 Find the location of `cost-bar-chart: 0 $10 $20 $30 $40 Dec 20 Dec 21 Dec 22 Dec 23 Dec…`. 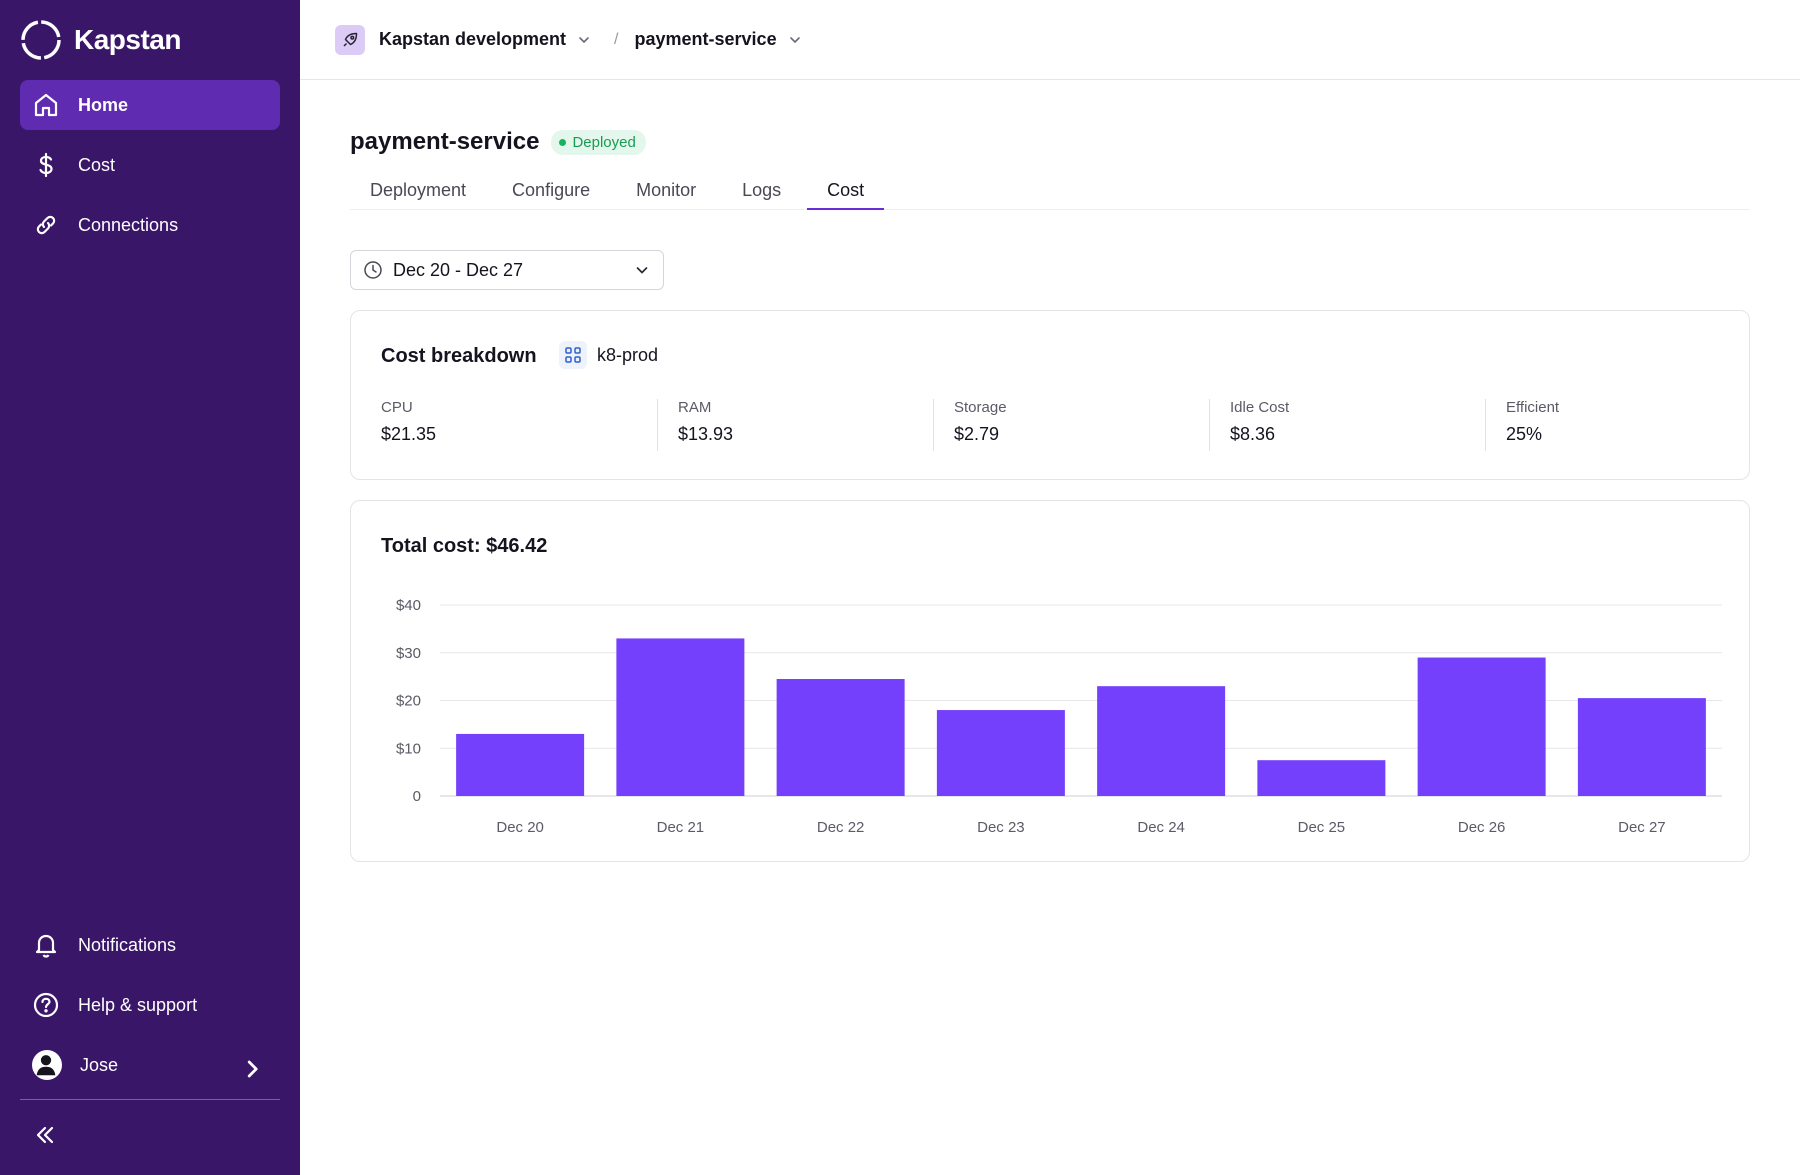

cost-bar-chart: 0 $10 $20 $30 $40 Dec 20 Dec 21 Dec 22 Dec 23 Dec… is located at coordinates (1059, 716).